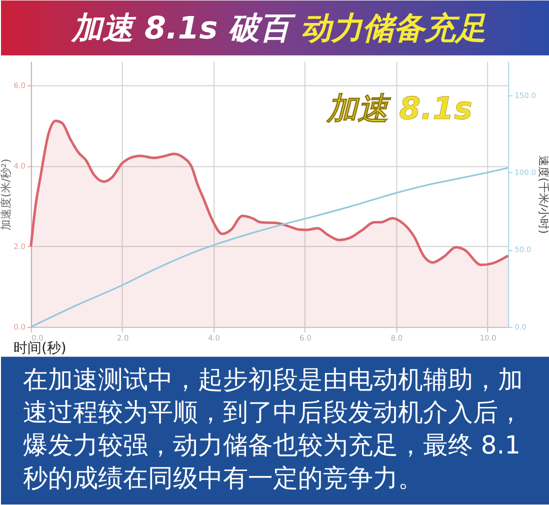 The width and height of the screenshot is (549, 505). I want to click on chart-subtitle: 动力储备充足, so click(393, 28).